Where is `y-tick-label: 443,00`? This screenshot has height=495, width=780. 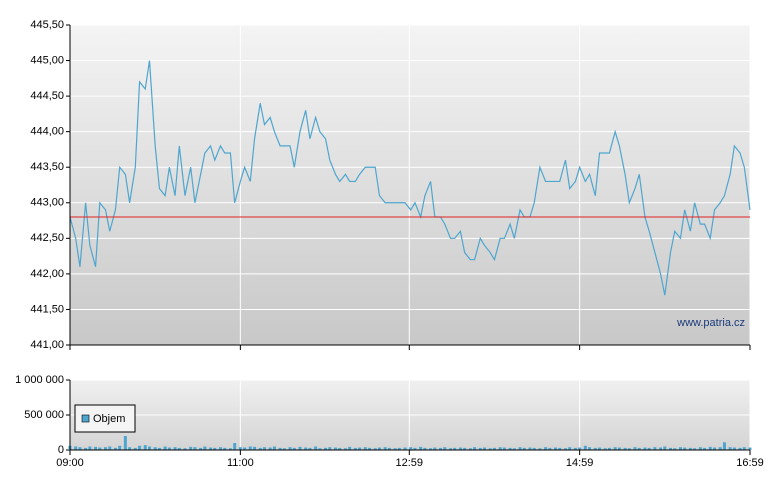
y-tick-label: 443,00 is located at coordinates (47, 203).